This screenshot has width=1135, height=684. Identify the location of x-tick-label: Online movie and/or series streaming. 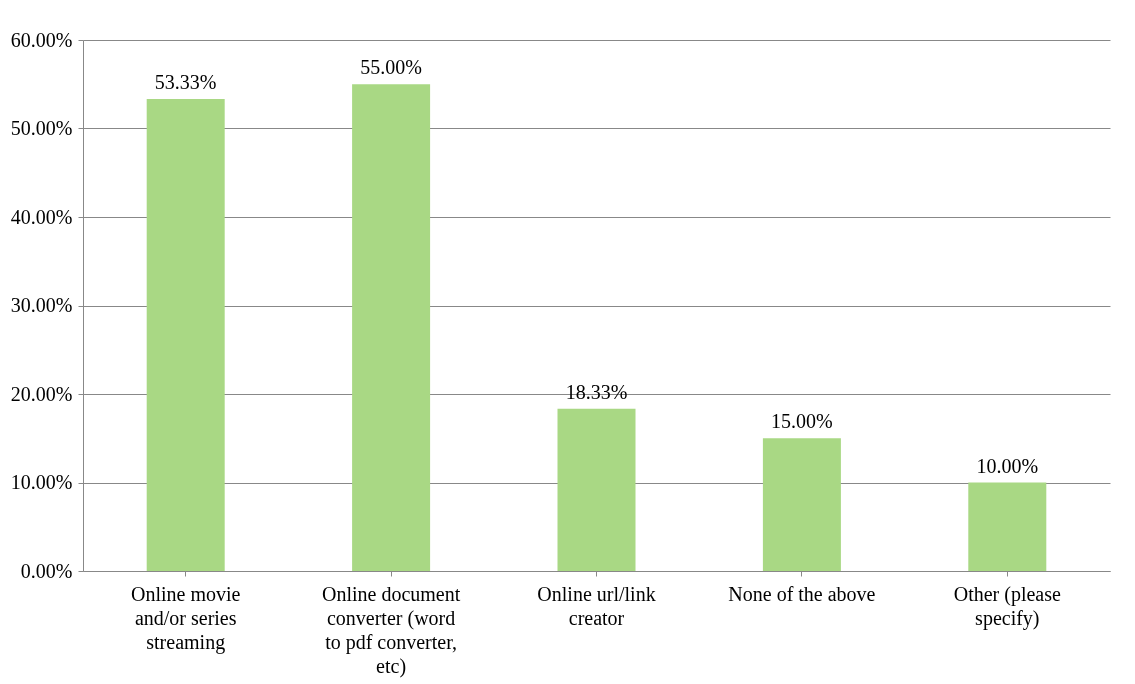
(185, 618).